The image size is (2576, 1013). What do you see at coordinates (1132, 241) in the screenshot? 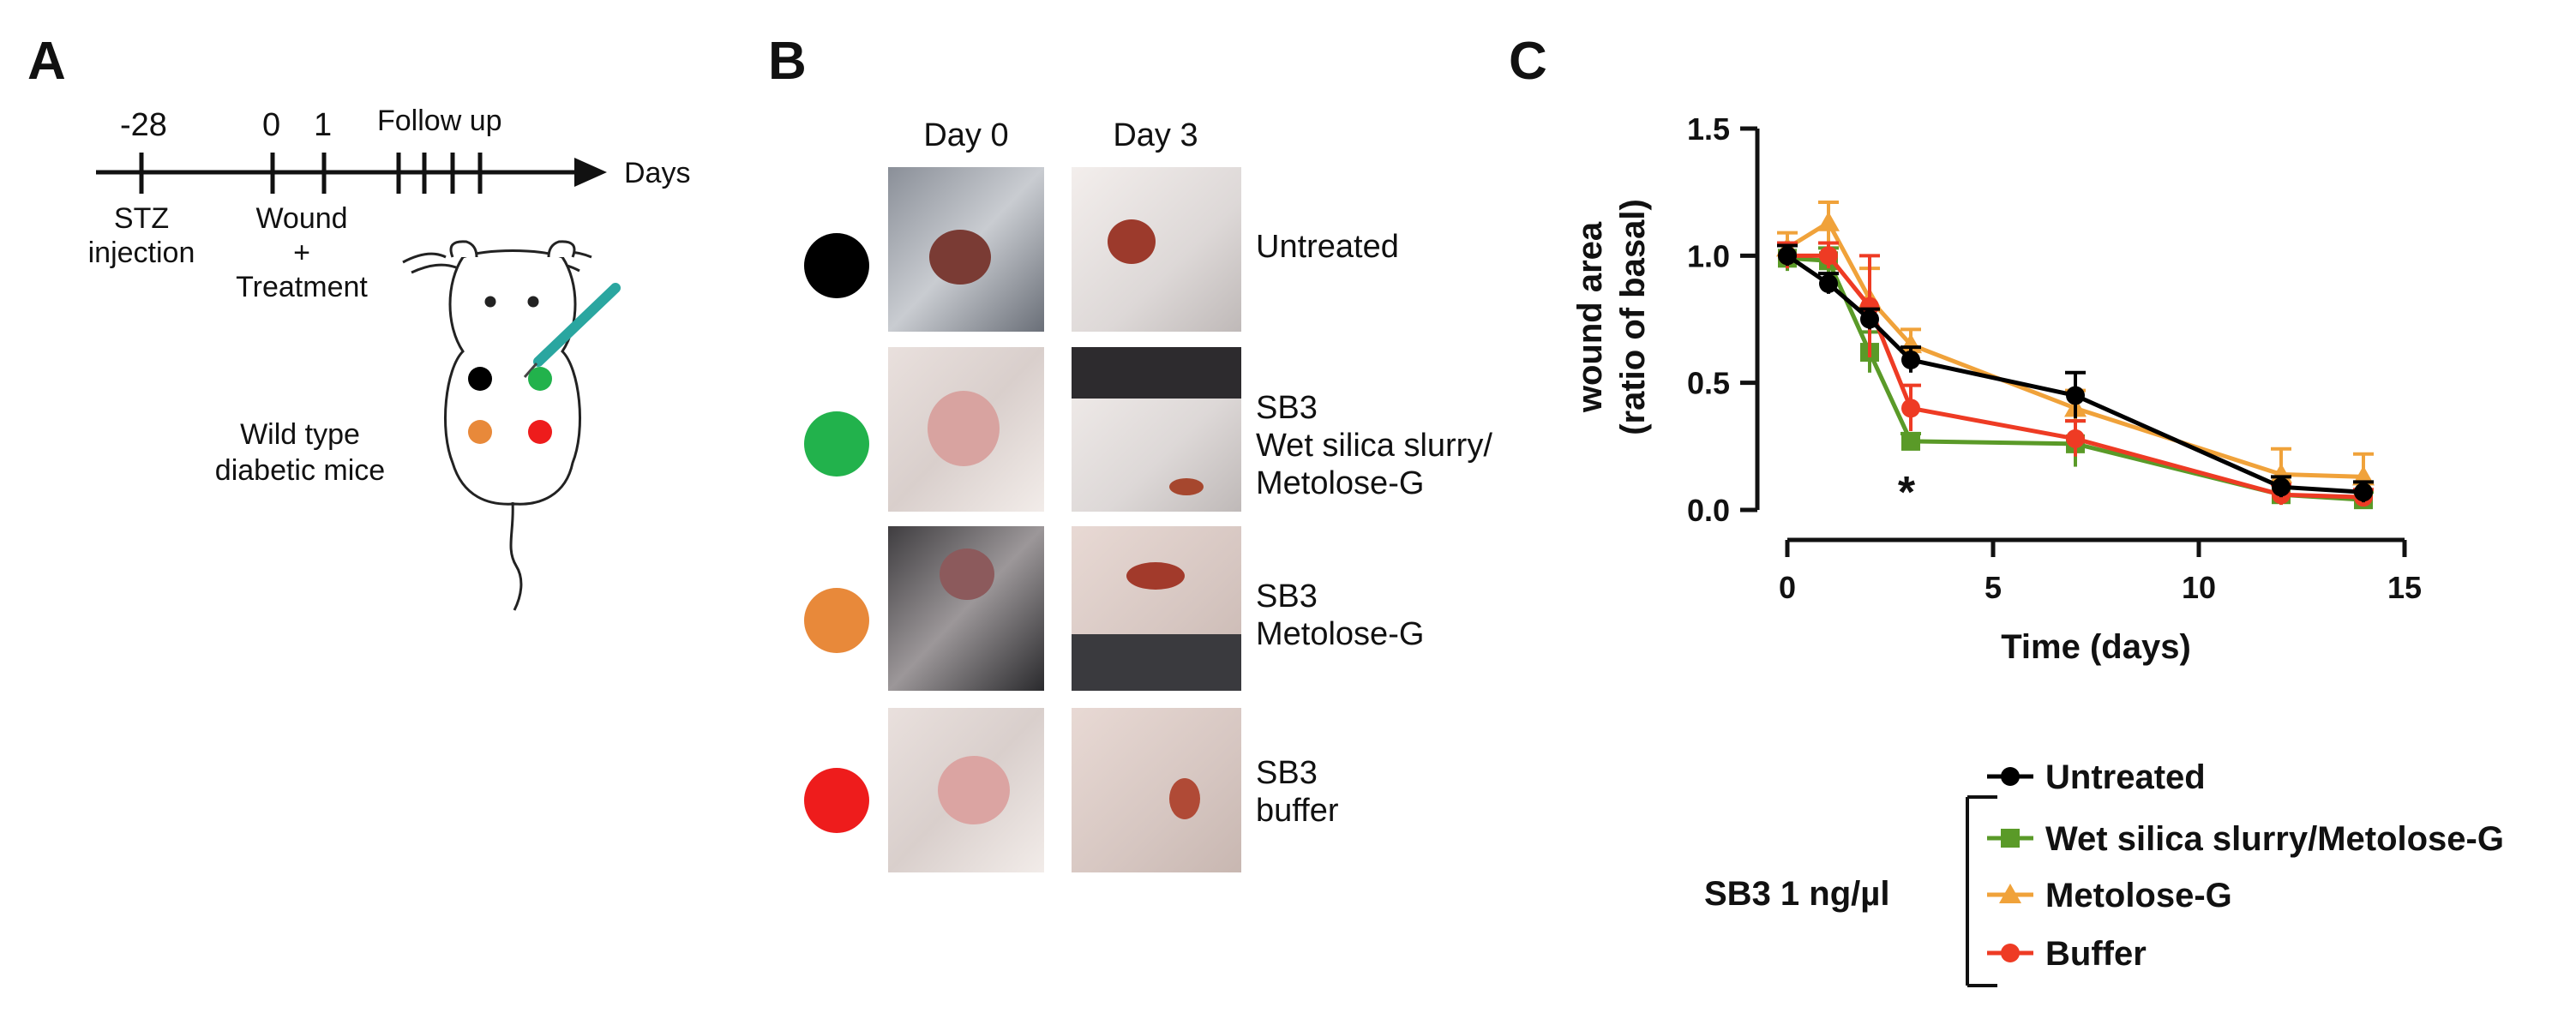
I see `wound-untreated-day3` at bounding box center [1132, 241].